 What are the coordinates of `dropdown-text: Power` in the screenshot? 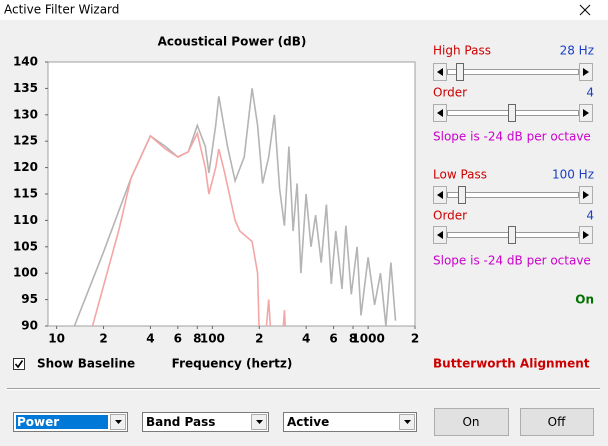 It's located at (38, 422).